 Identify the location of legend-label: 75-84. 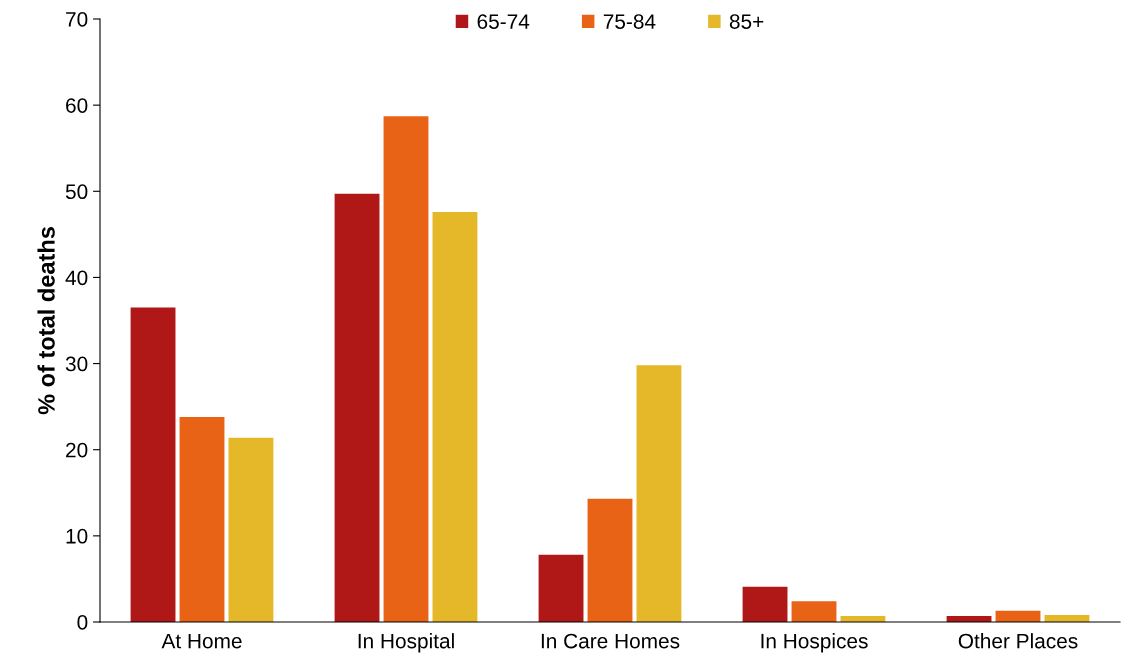
(629, 21).